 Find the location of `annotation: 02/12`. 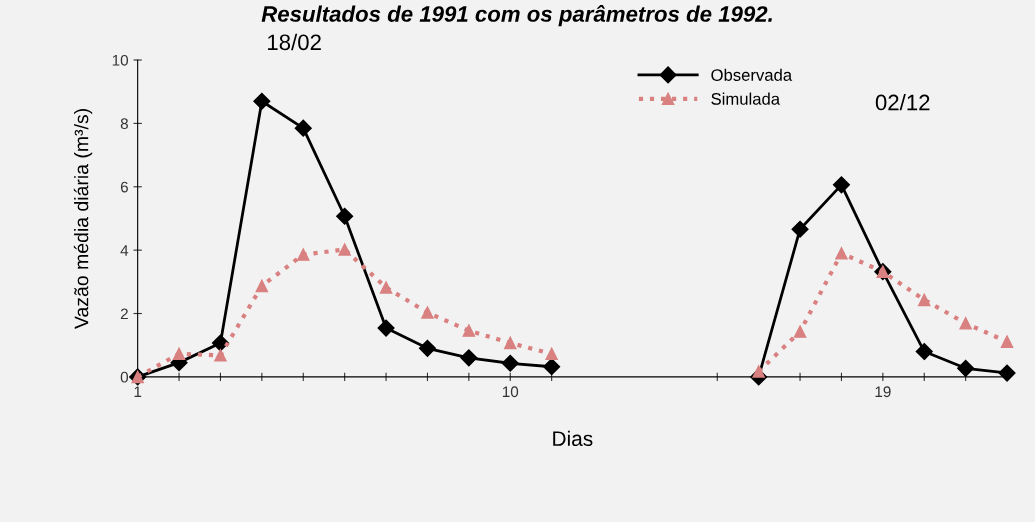

annotation: 02/12 is located at coordinates (902, 102).